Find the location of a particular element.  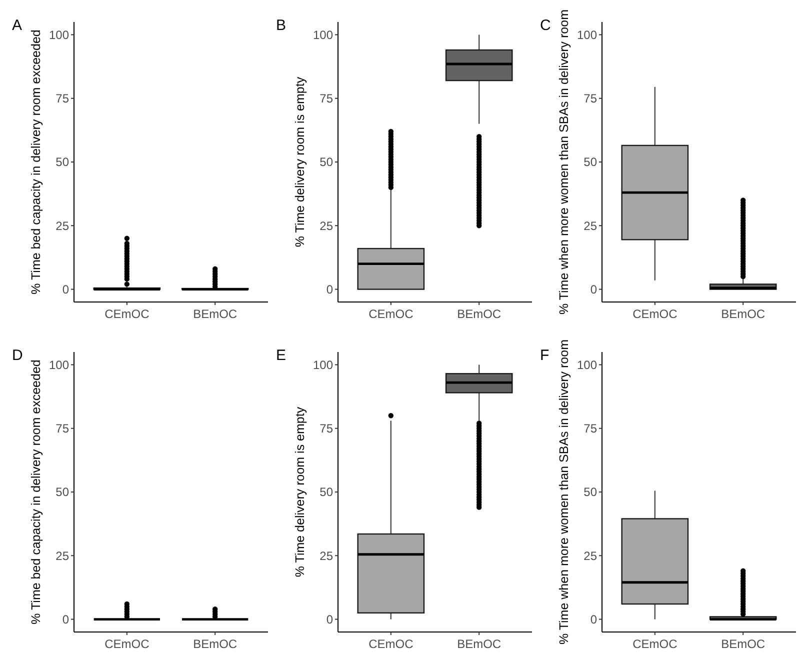

chart-title: B is located at coordinates (281, 25).